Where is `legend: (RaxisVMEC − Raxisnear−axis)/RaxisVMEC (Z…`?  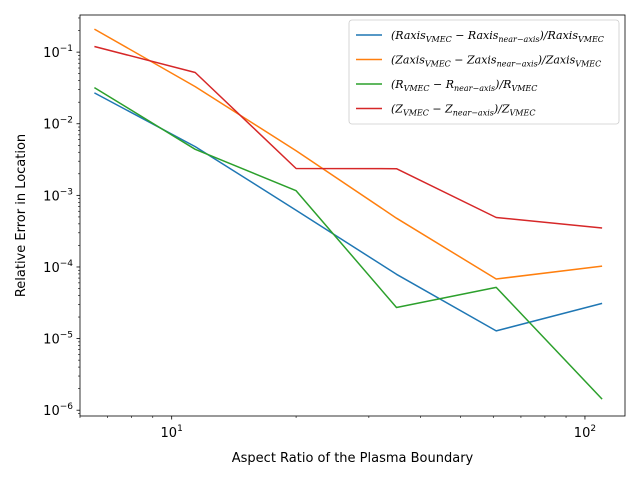 legend: (RaxisVMEC − Raxisnear−axis)/RaxisVMEC (Z… is located at coordinates (484, 72).